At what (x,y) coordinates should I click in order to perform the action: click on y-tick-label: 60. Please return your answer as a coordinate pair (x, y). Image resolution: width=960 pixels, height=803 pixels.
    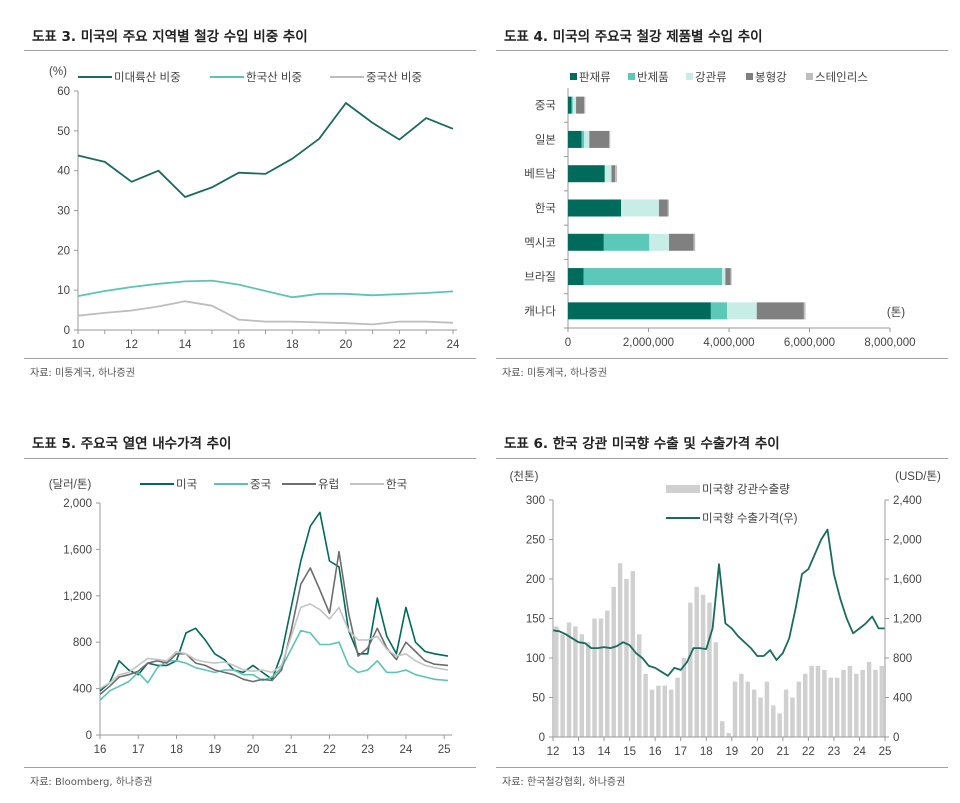
    Looking at the image, I should click on (63, 92).